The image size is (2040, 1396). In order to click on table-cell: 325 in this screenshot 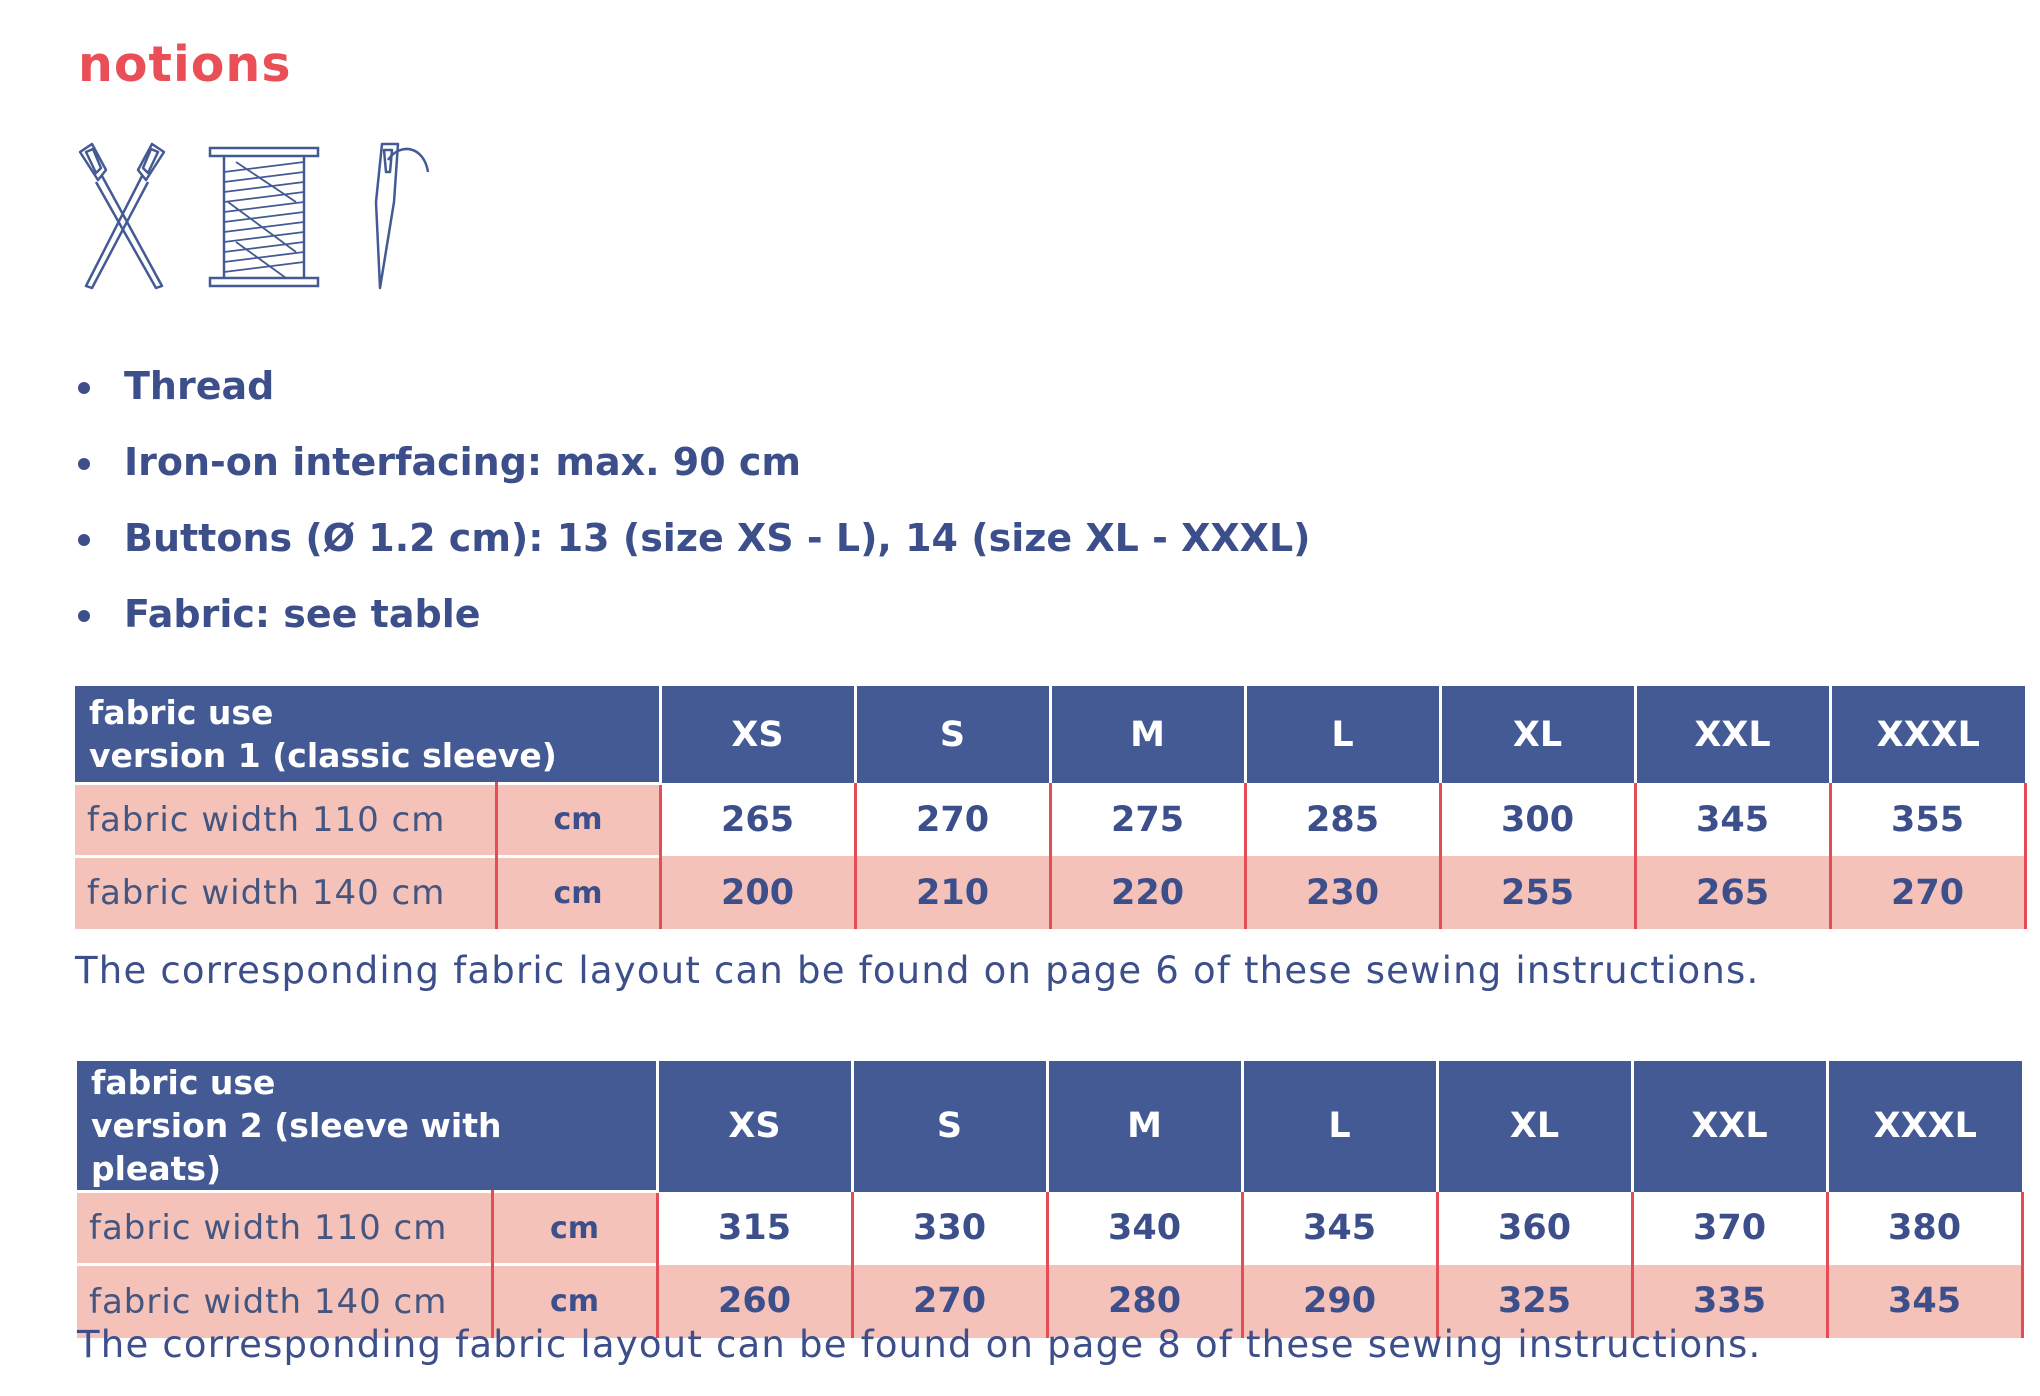, I will do `click(1535, 1301)`.